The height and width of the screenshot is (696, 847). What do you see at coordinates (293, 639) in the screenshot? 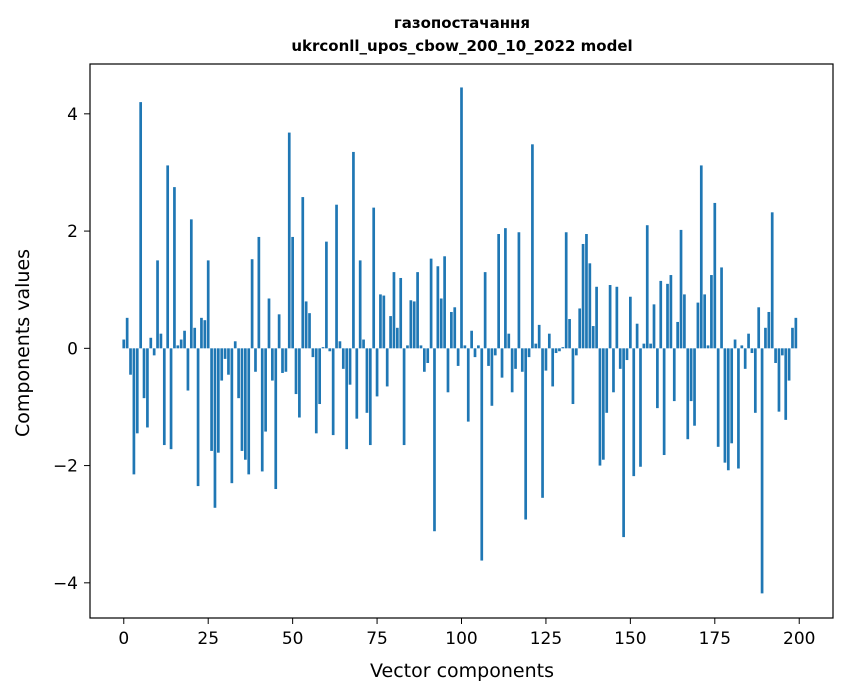
I see `x-tick-label: 50` at bounding box center [293, 639].